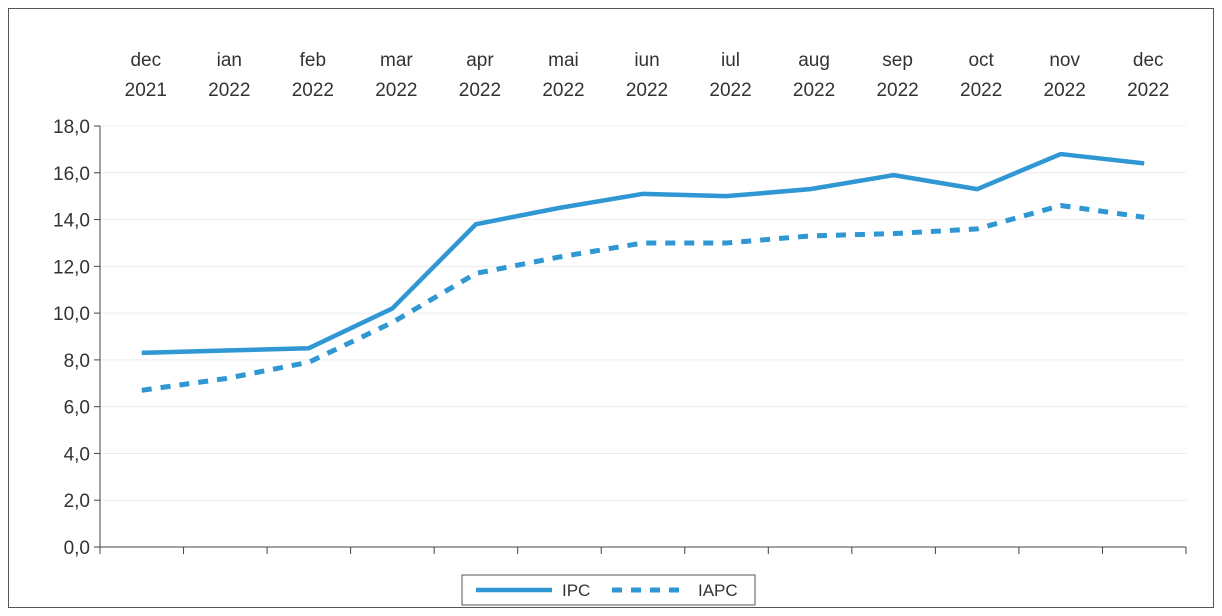 The height and width of the screenshot is (616, 1222). Describe the element at coordinates (563, 60) in the screenshot. I see `x-tick-label-month: mai` at that location.